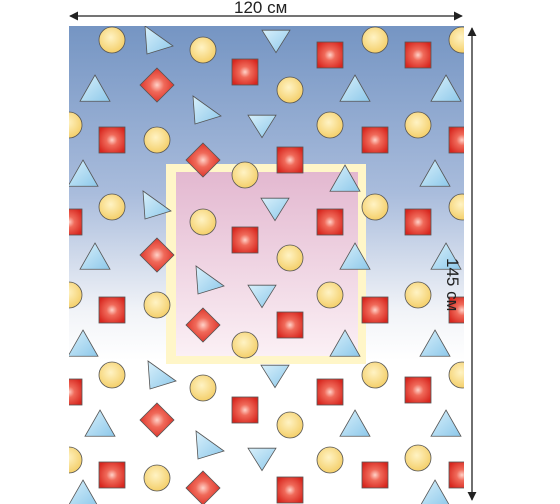 This screenshot has height=504, width=560. What do you see at coordinates (261, 8) in the screenshot?
I see `width-label: 120 см` at bounding box center [261, 8].